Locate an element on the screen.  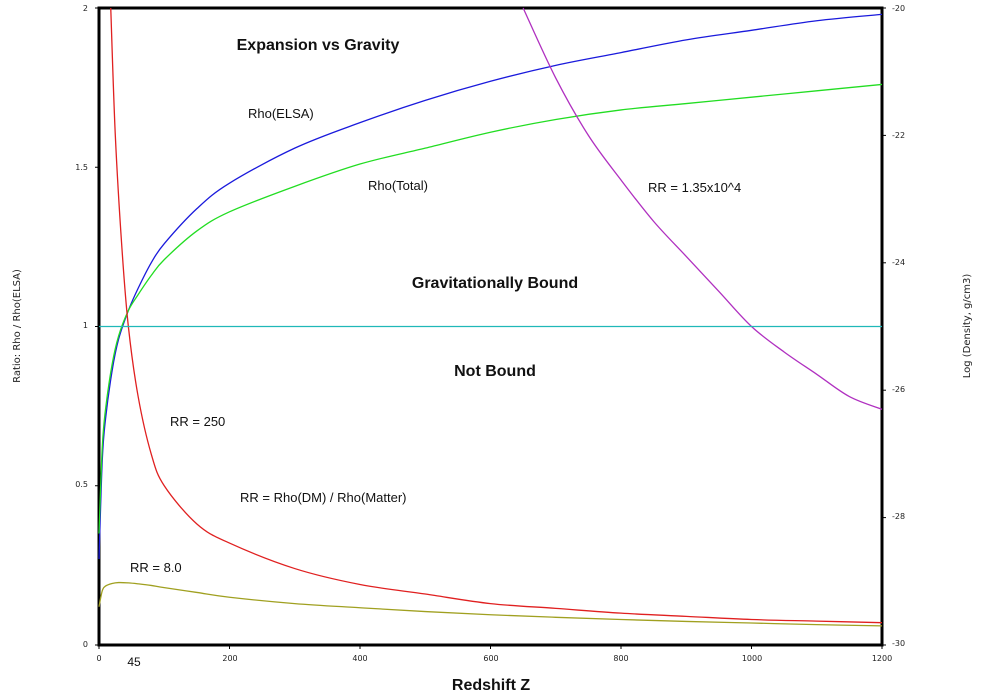
annotation-rr-definition: RR = Rho(DM) / Rho(Matter) is located at coordinates (323, 497).